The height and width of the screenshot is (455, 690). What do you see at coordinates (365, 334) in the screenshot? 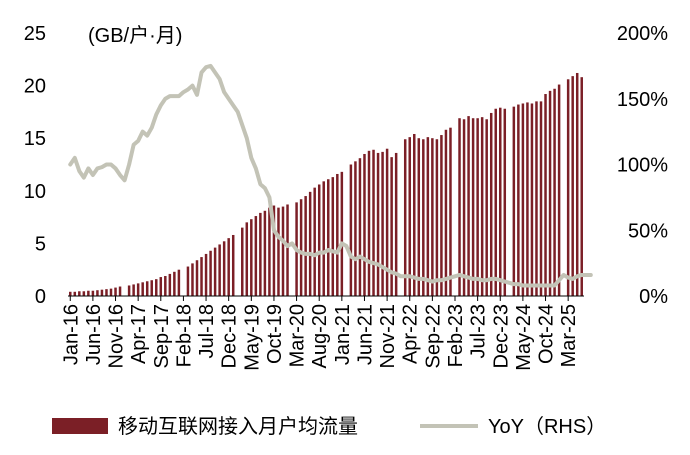
I see `x-tick-label: Jun-21` at bounding box center [365, 334].